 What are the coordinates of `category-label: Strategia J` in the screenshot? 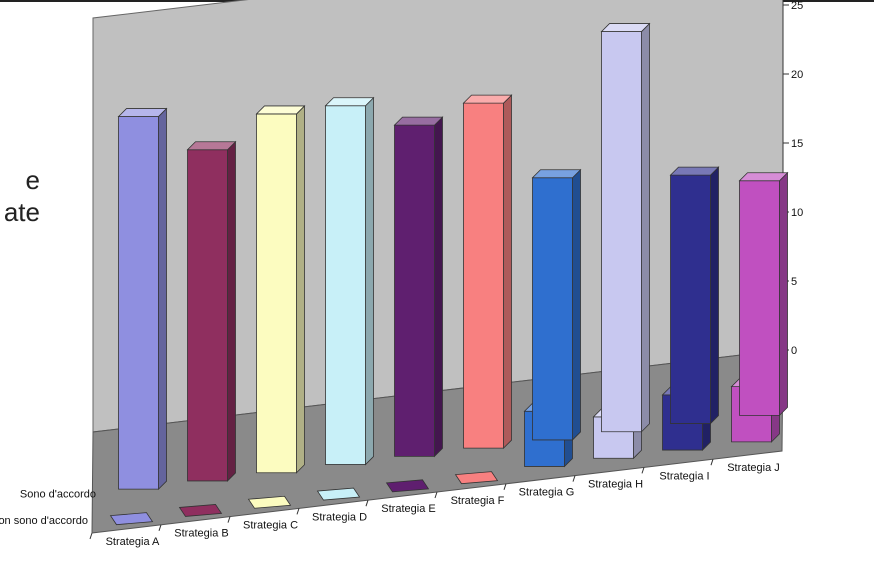 It's located at (753, 468).